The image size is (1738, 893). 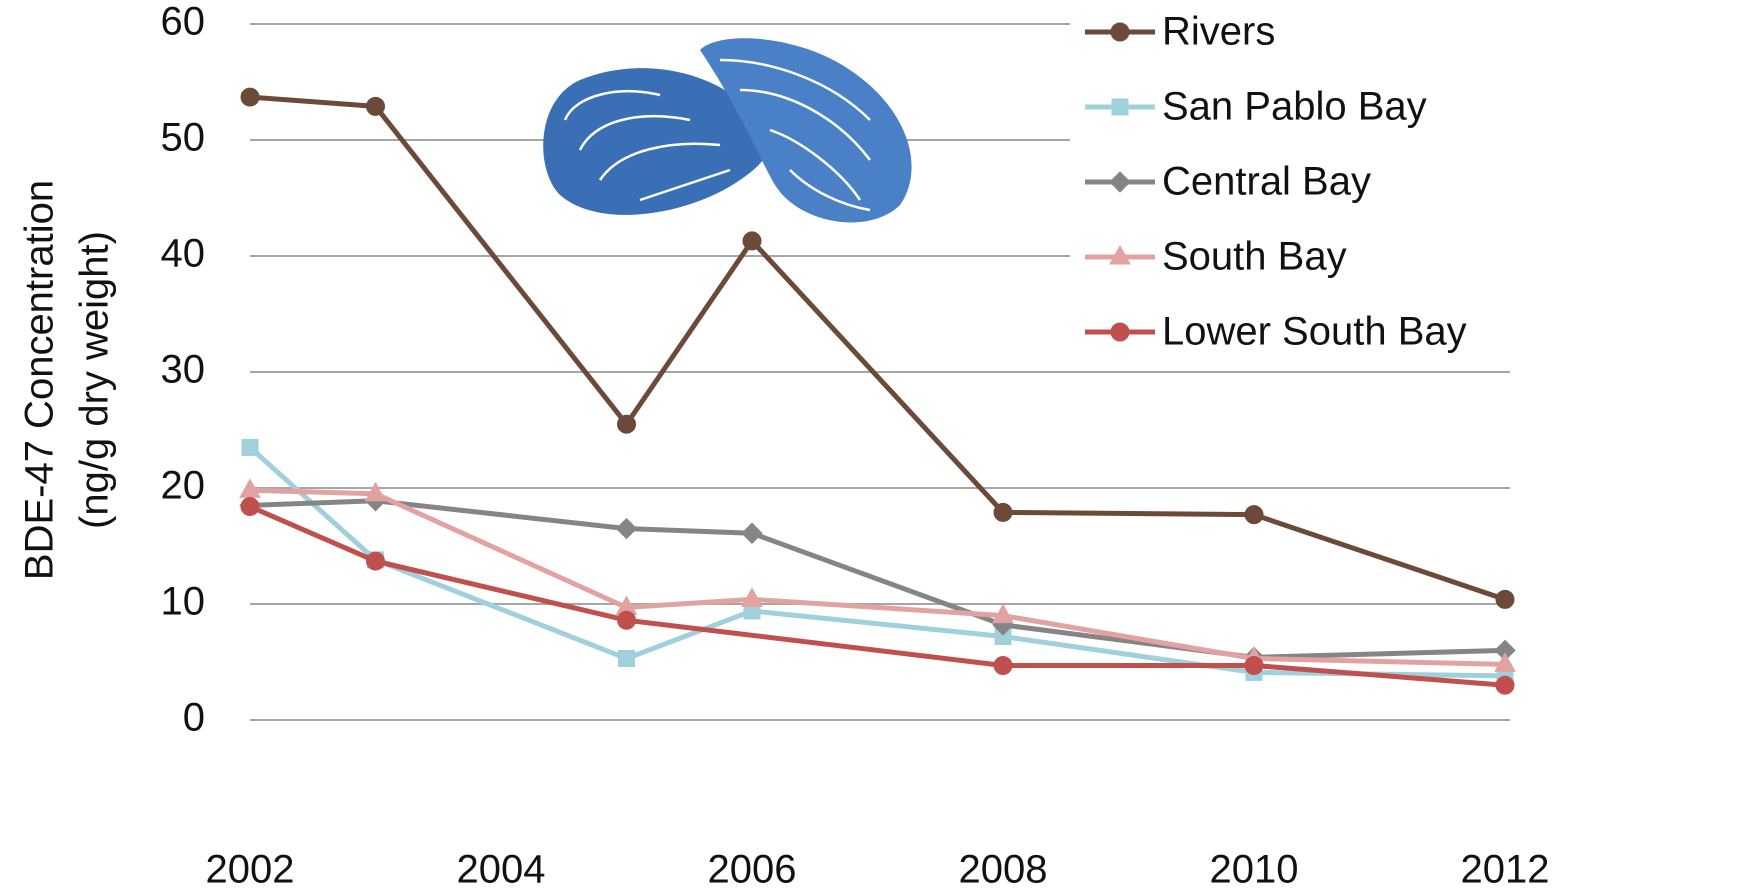 What do you see at coordinates (1266, 182) in the screenshot?
I see `legend-label: Central Bay` at bounding box center [1266, 182].